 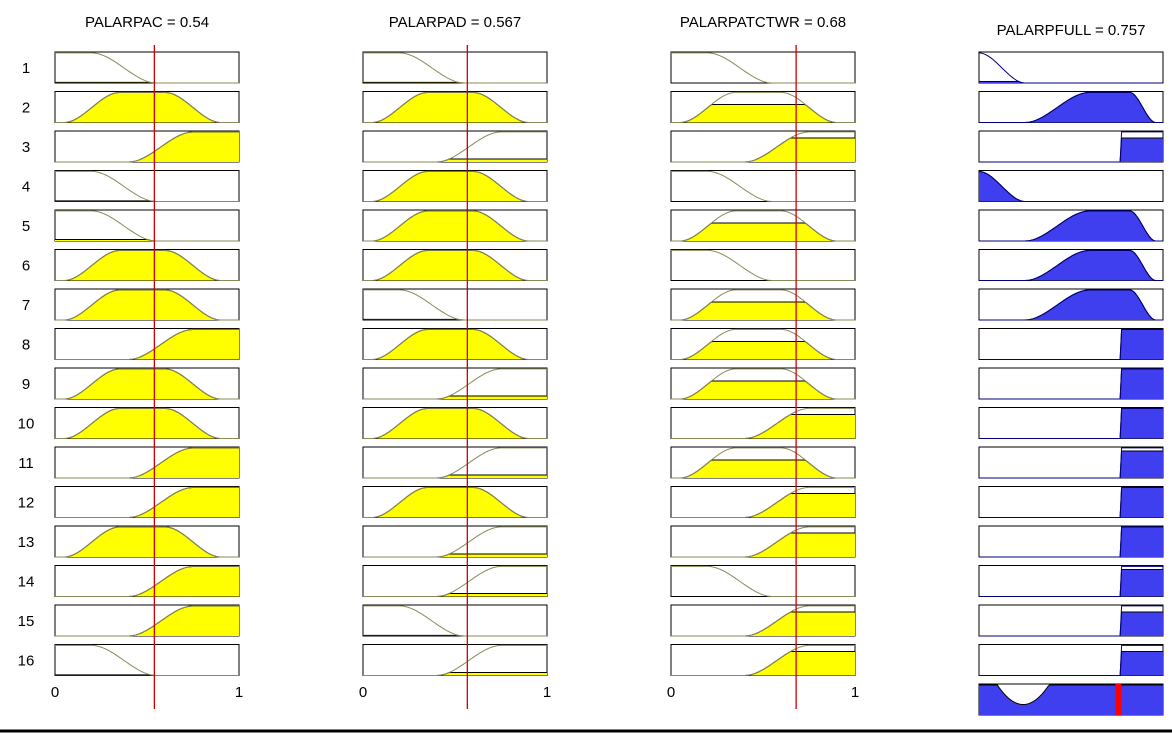 I want to click on rule-number-label: 13, so click(x=26, y=542).